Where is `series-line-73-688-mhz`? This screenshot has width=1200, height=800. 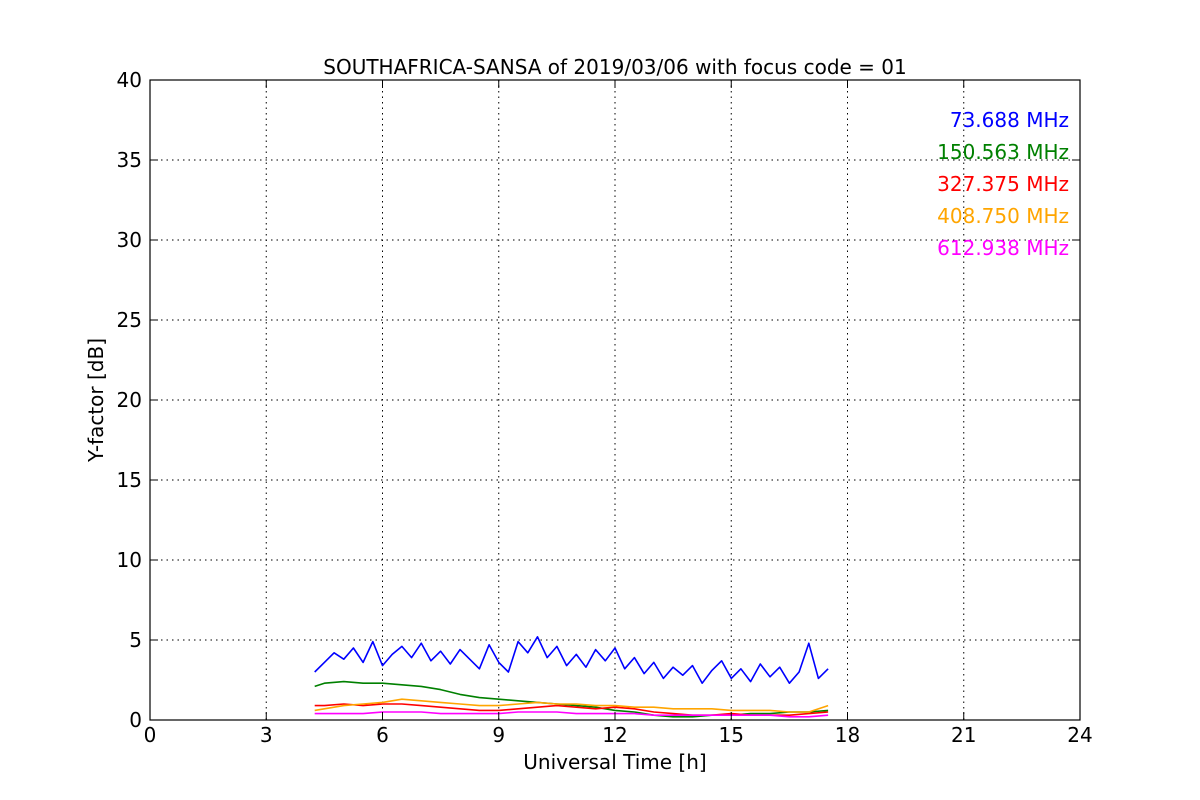 series-line-73-688-mhz is located at coordinates (571, 660).